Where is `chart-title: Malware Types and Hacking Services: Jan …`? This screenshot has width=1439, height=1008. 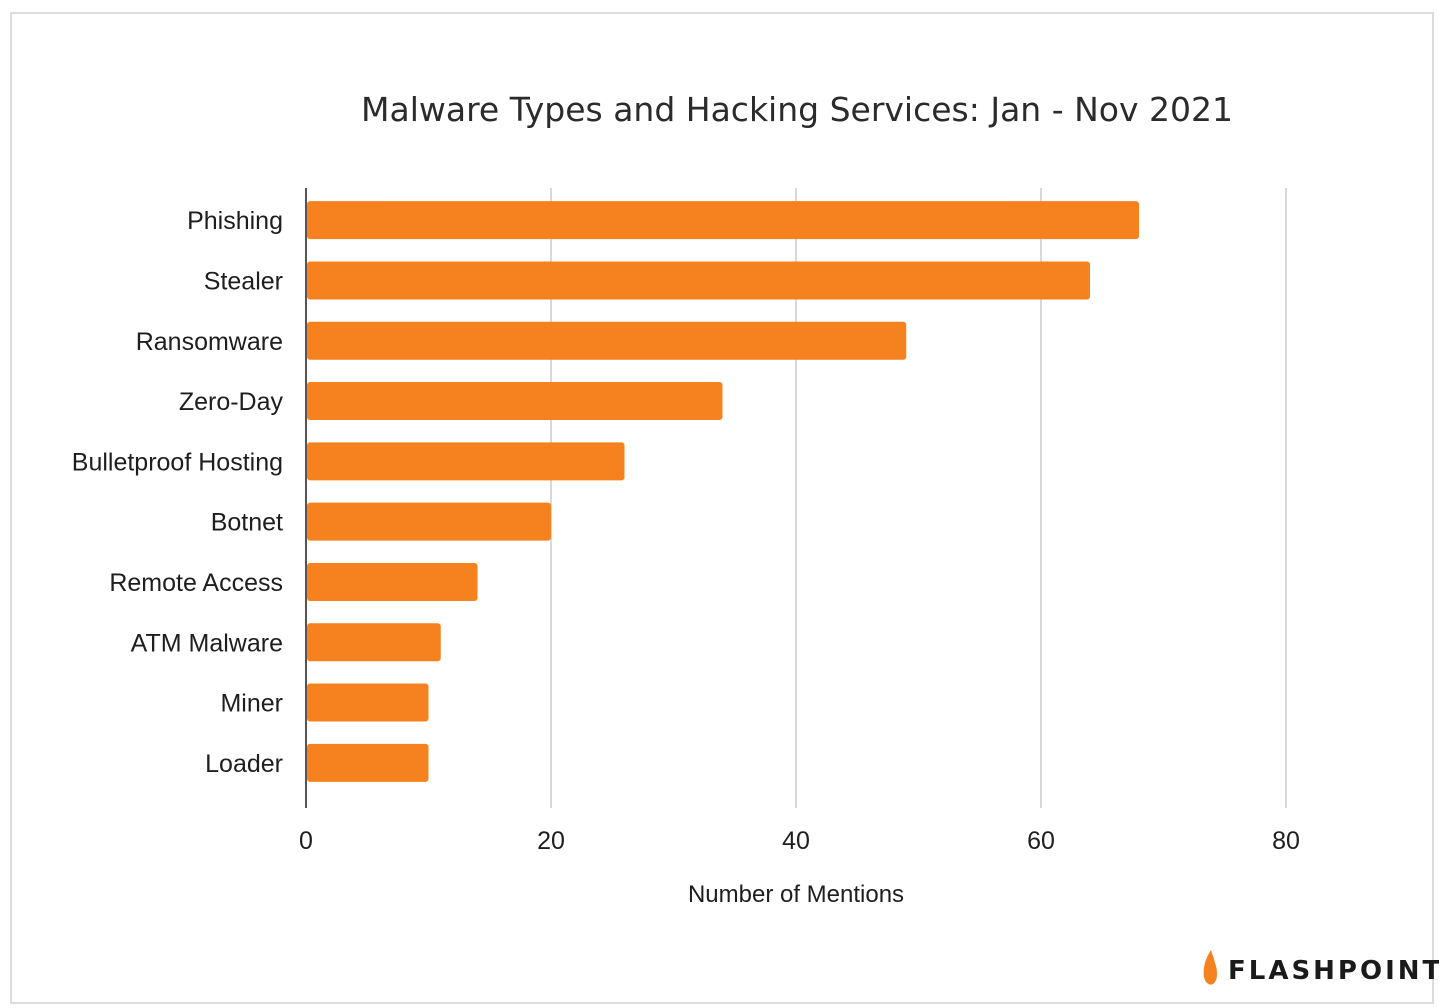
chart-title: Malware Types and Hacking Services: Jan … is located at coordinates (797, 109).